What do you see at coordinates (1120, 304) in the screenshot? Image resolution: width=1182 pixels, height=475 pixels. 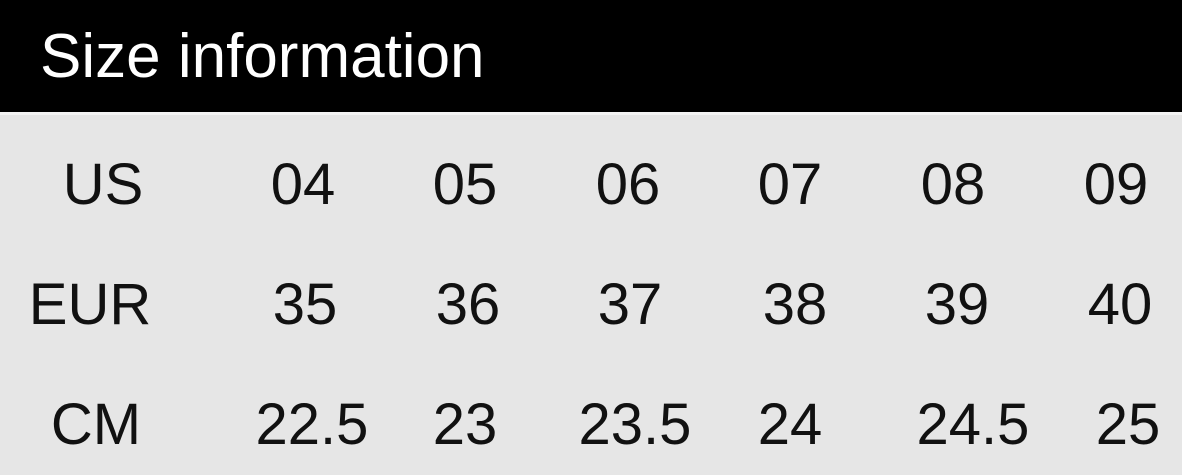 I see `size-cell: 40` at bounding box center [1120, 304].